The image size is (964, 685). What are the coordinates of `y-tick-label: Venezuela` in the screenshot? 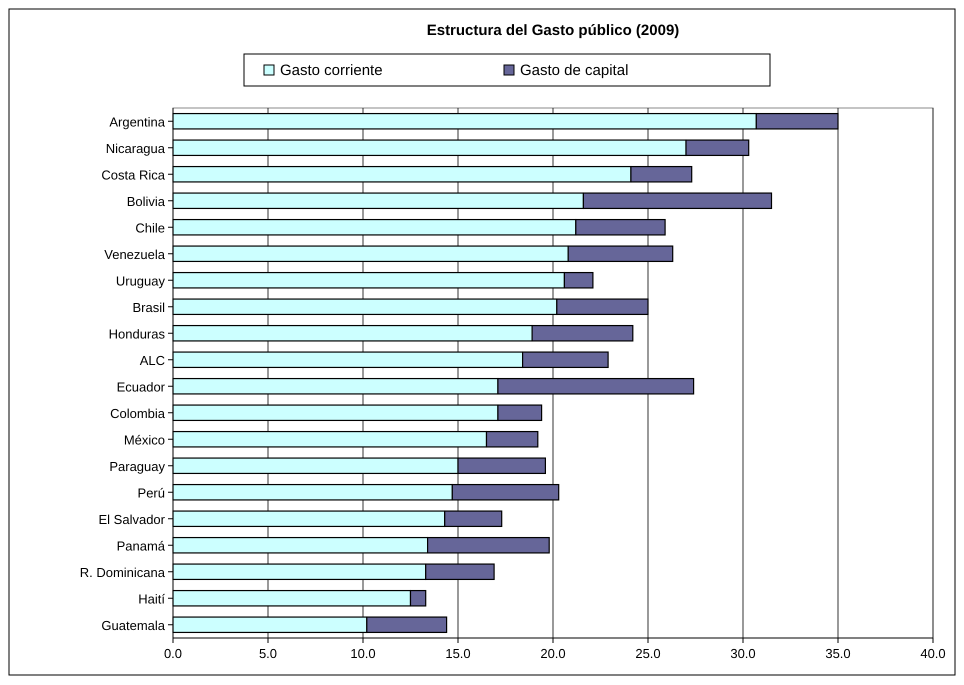 It's located at (135, 254).